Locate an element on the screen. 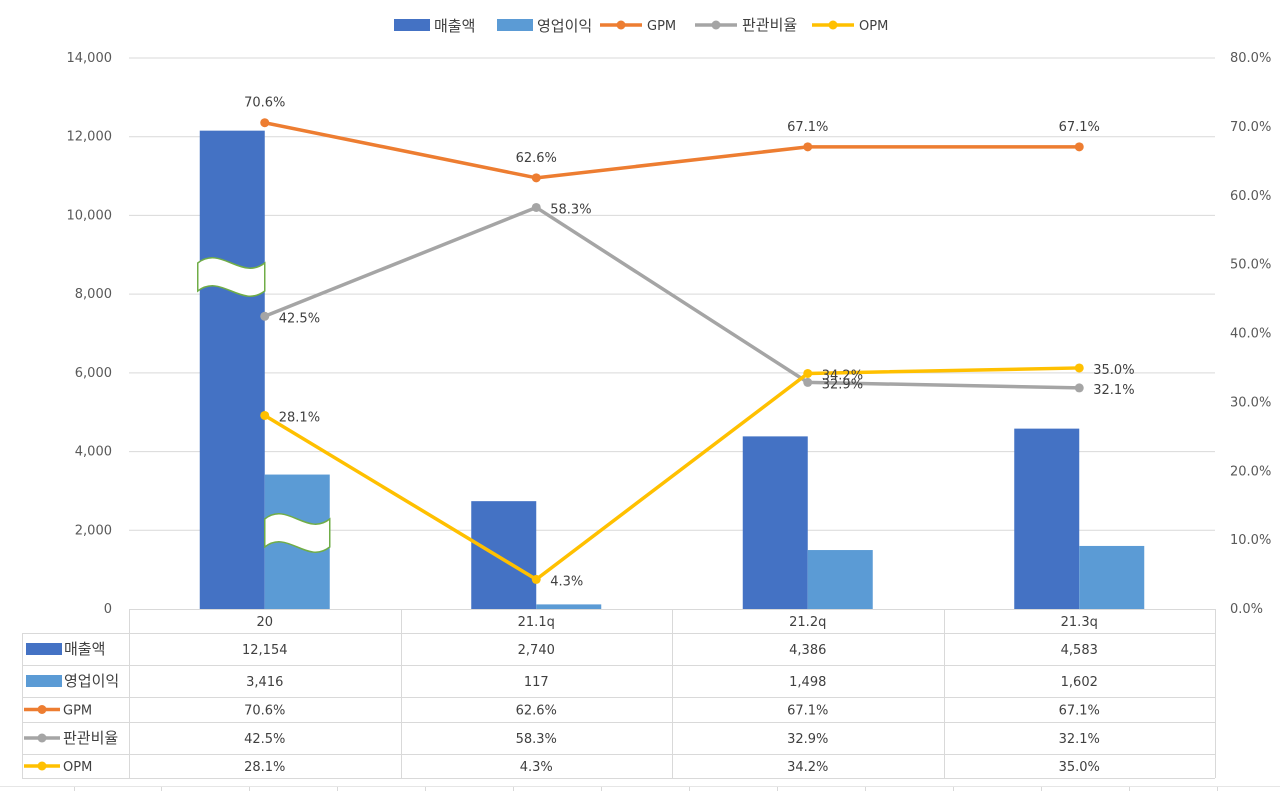  data-label-GPM-20: 70.6% is located at coordinates (264, 103).